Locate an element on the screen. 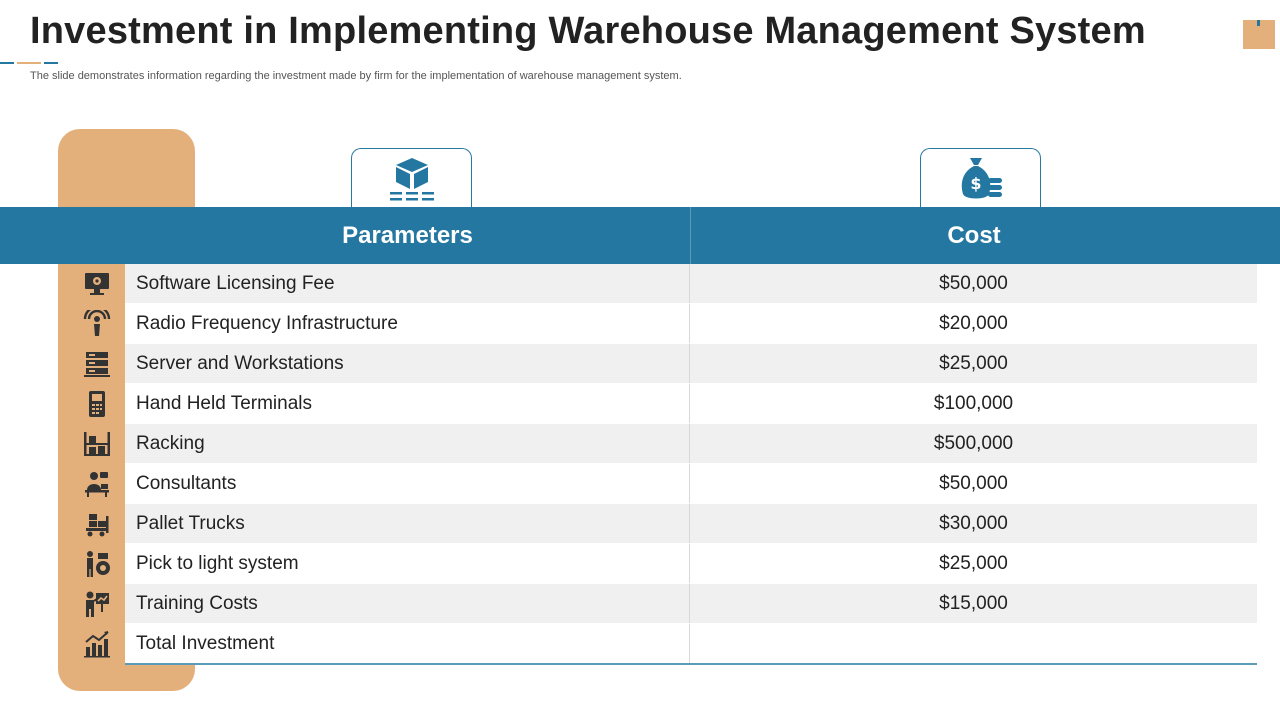 The width and height of the screenshot is (1280, 720). cost-cell: $15,000 is located at coordinates (973, 603).